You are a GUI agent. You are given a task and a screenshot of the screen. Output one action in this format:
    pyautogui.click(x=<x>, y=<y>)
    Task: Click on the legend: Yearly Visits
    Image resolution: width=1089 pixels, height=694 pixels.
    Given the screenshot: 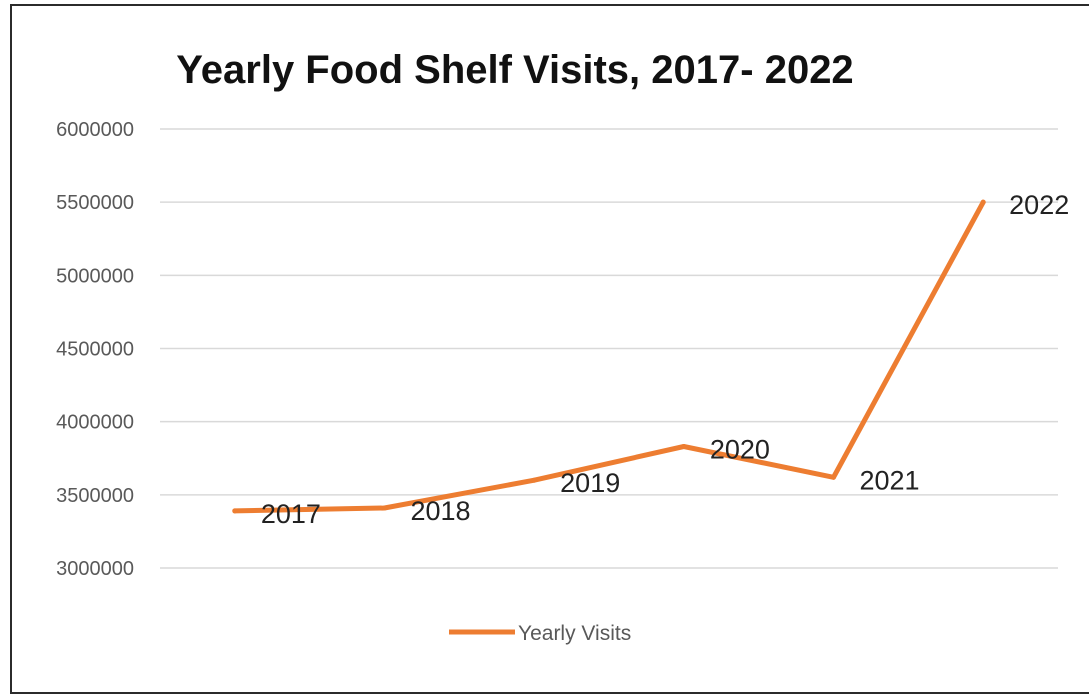 What is the action you would take?
    pyautogui.click(x=540, y=633)
    